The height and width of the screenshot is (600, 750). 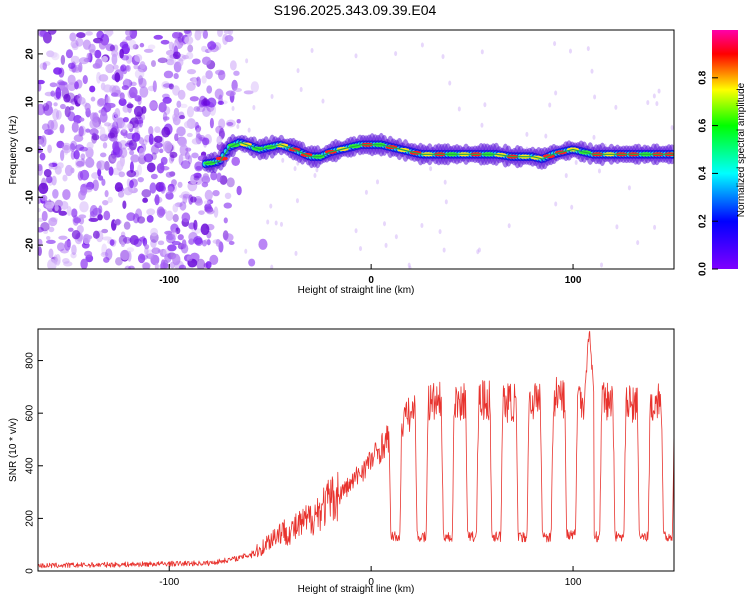 What do you see at coordinates (30, 197) in the screenshot?
I see `spectrogram-y-tick-label: -10` at bounding box center [30, 197].